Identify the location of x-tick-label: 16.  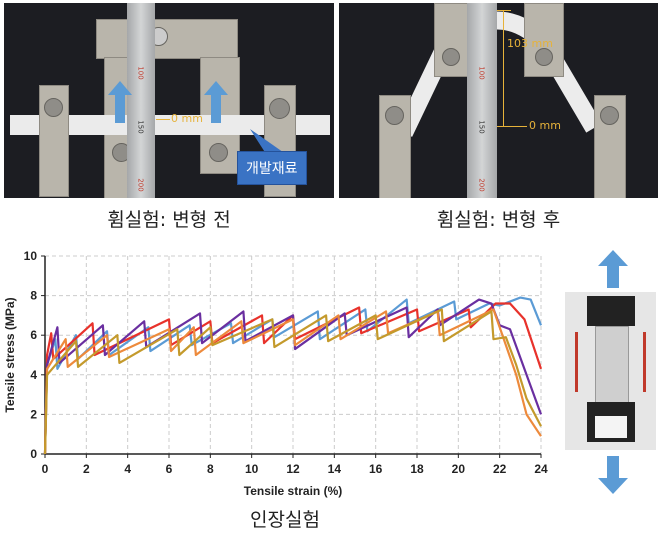
(376, 469).